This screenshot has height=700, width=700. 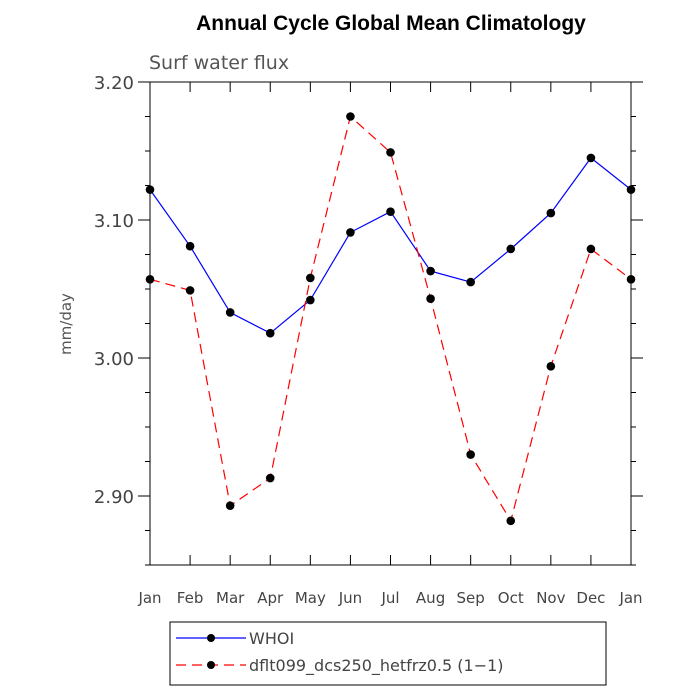 What do you see at coordinates (590, 598) in the screenshot?
I see `x-tick-label: Dec` at bounding box center [590, 598].